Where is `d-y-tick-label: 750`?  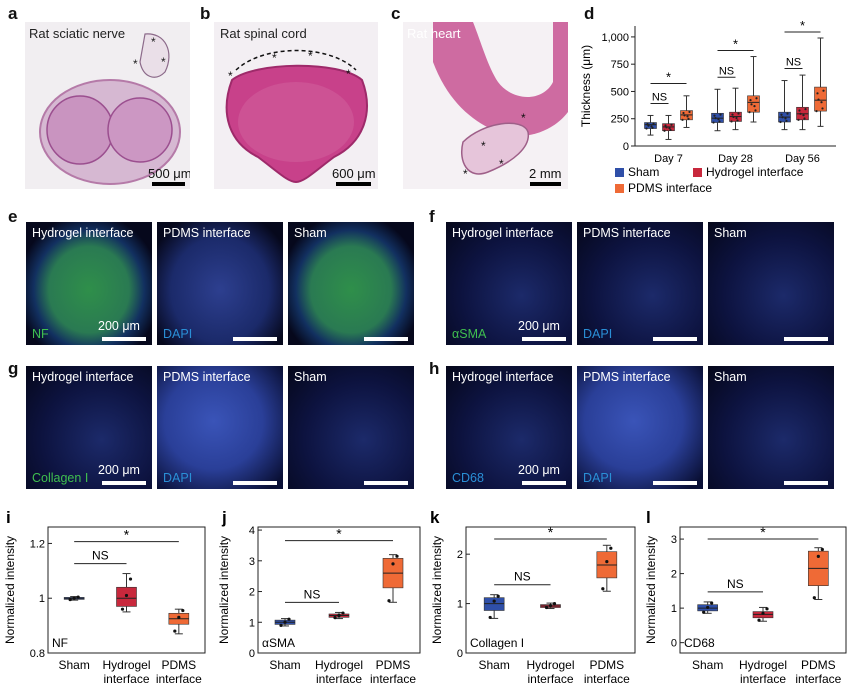 d-y-tick-label: 750 is located at coordinates (620, 65).